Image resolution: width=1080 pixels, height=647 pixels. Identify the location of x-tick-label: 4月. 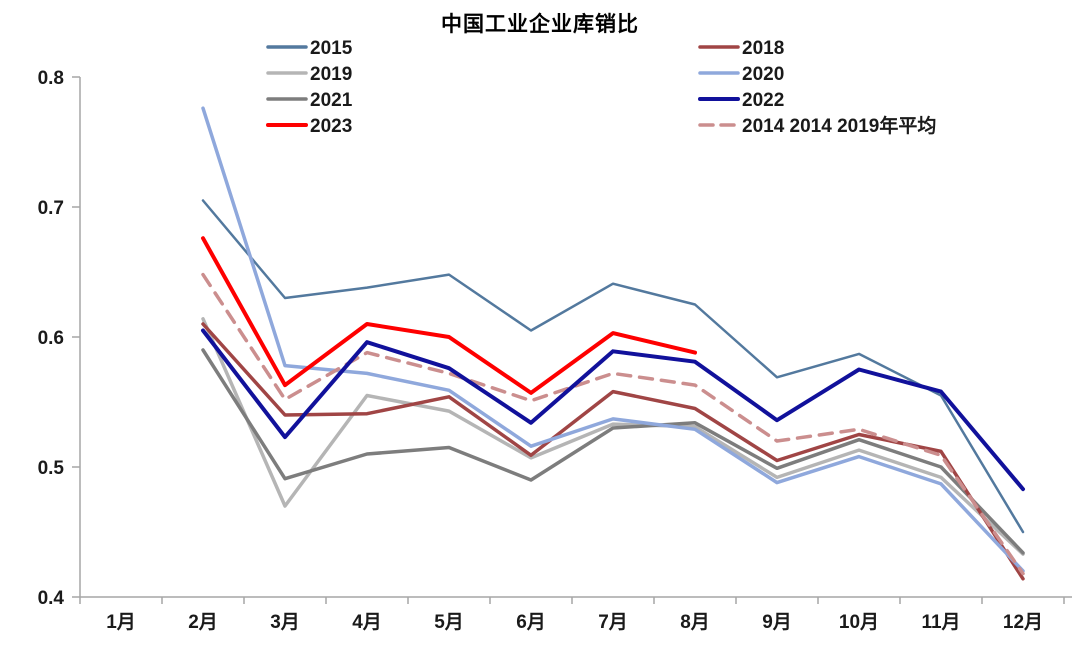
(367, 622).